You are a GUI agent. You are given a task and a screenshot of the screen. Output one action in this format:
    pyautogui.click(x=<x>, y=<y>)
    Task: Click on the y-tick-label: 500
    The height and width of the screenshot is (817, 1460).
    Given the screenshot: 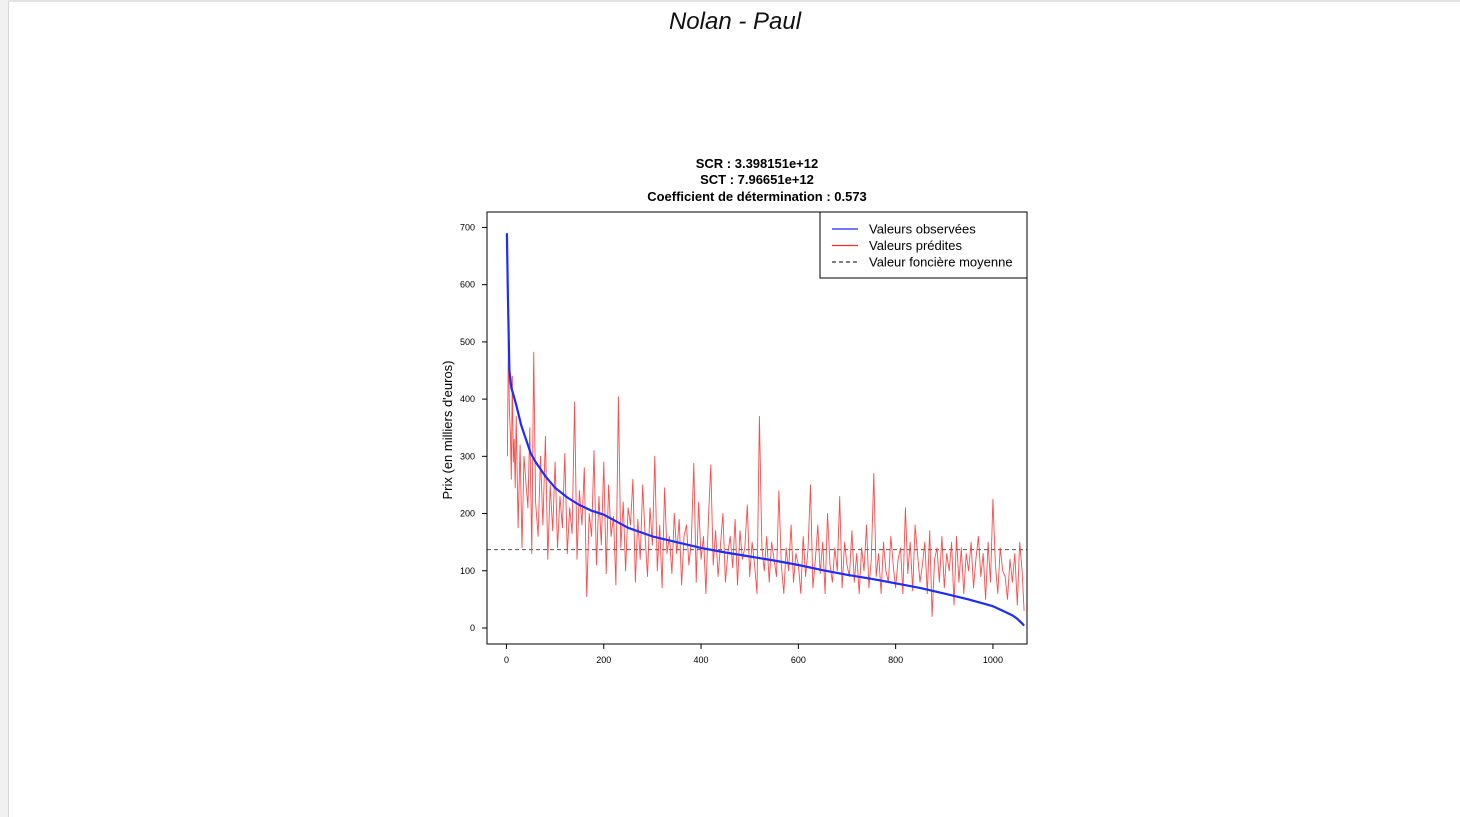 What is the action you would take?
    pyautogui.click(x=467, y=342)
    